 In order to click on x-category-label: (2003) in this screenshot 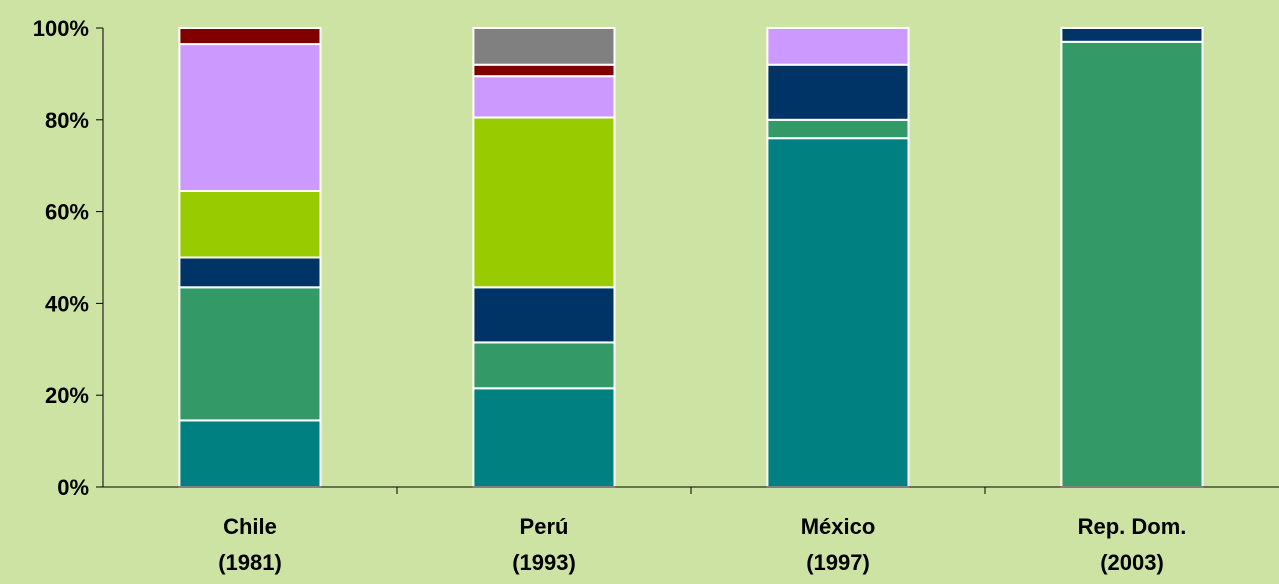, I will do `click(1132, 562)`.